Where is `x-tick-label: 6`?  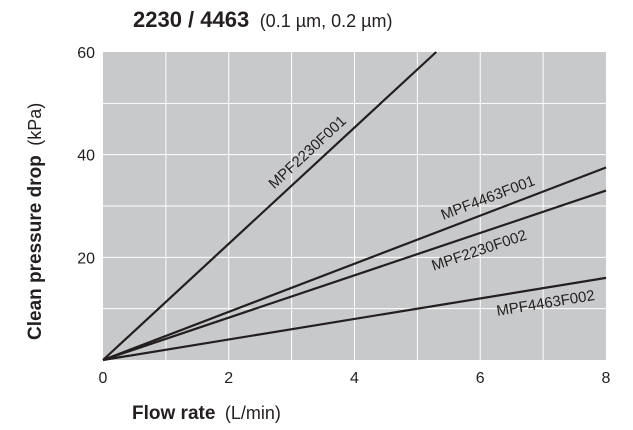
x-tick-label: 6 is located at coordinates (480, 378).